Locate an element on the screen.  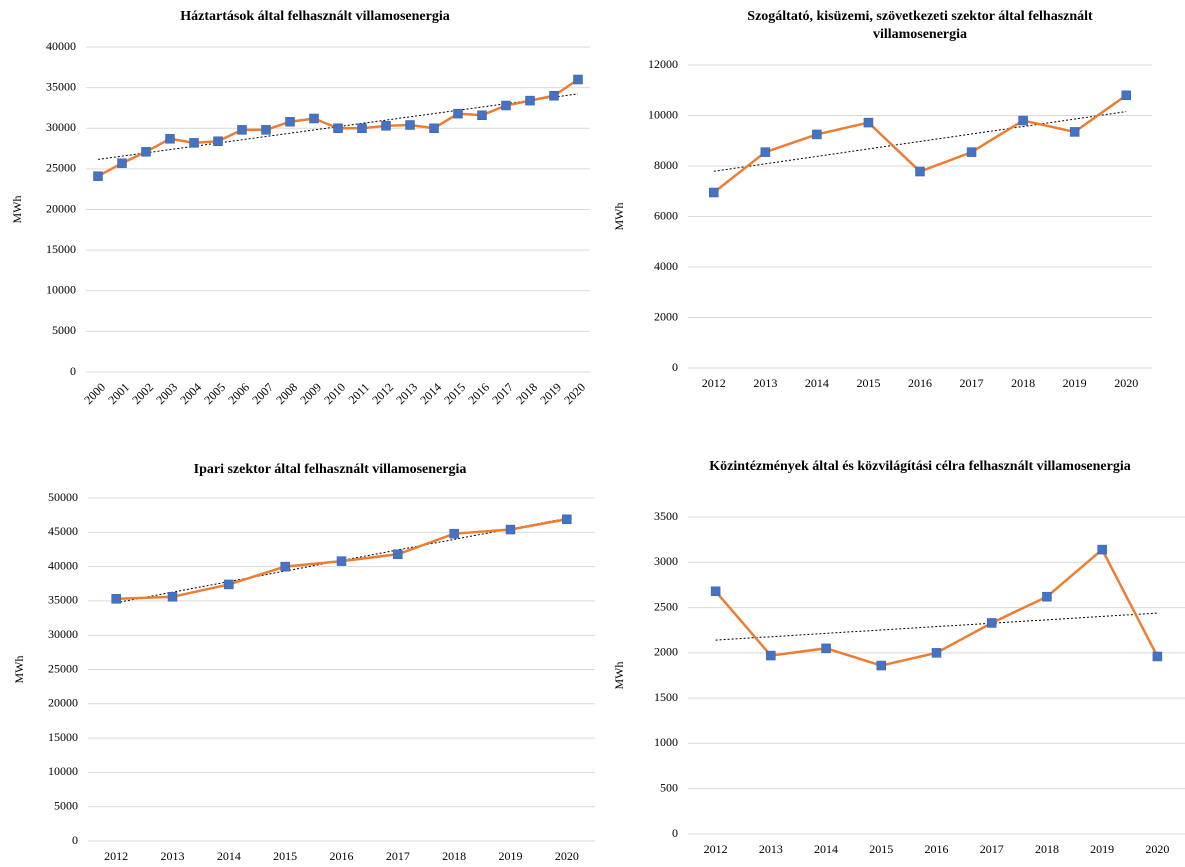
y-tick-label: 5000 is located at coordinates (66, 805).